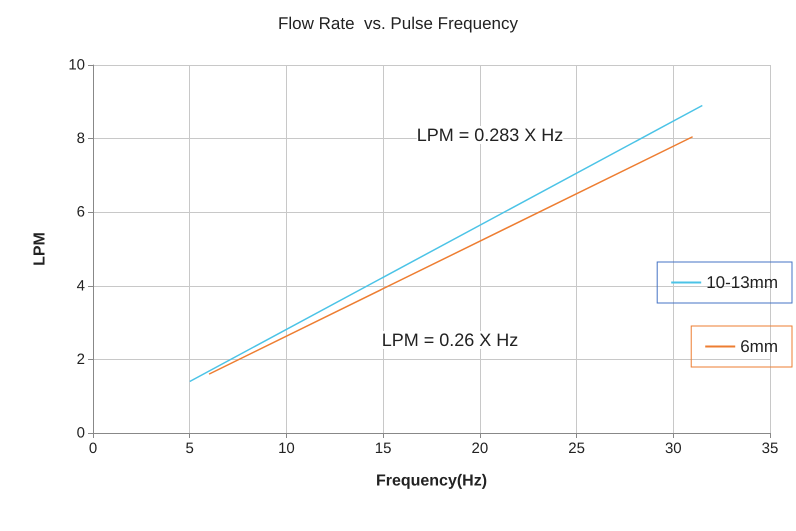 The width and height of the screenshot is (796, 531). What do you see at coordinates (490, 135) in the screenshot?
I see `annotation: LPM = 0.283 X Hz` at bounding box center [490, 135].